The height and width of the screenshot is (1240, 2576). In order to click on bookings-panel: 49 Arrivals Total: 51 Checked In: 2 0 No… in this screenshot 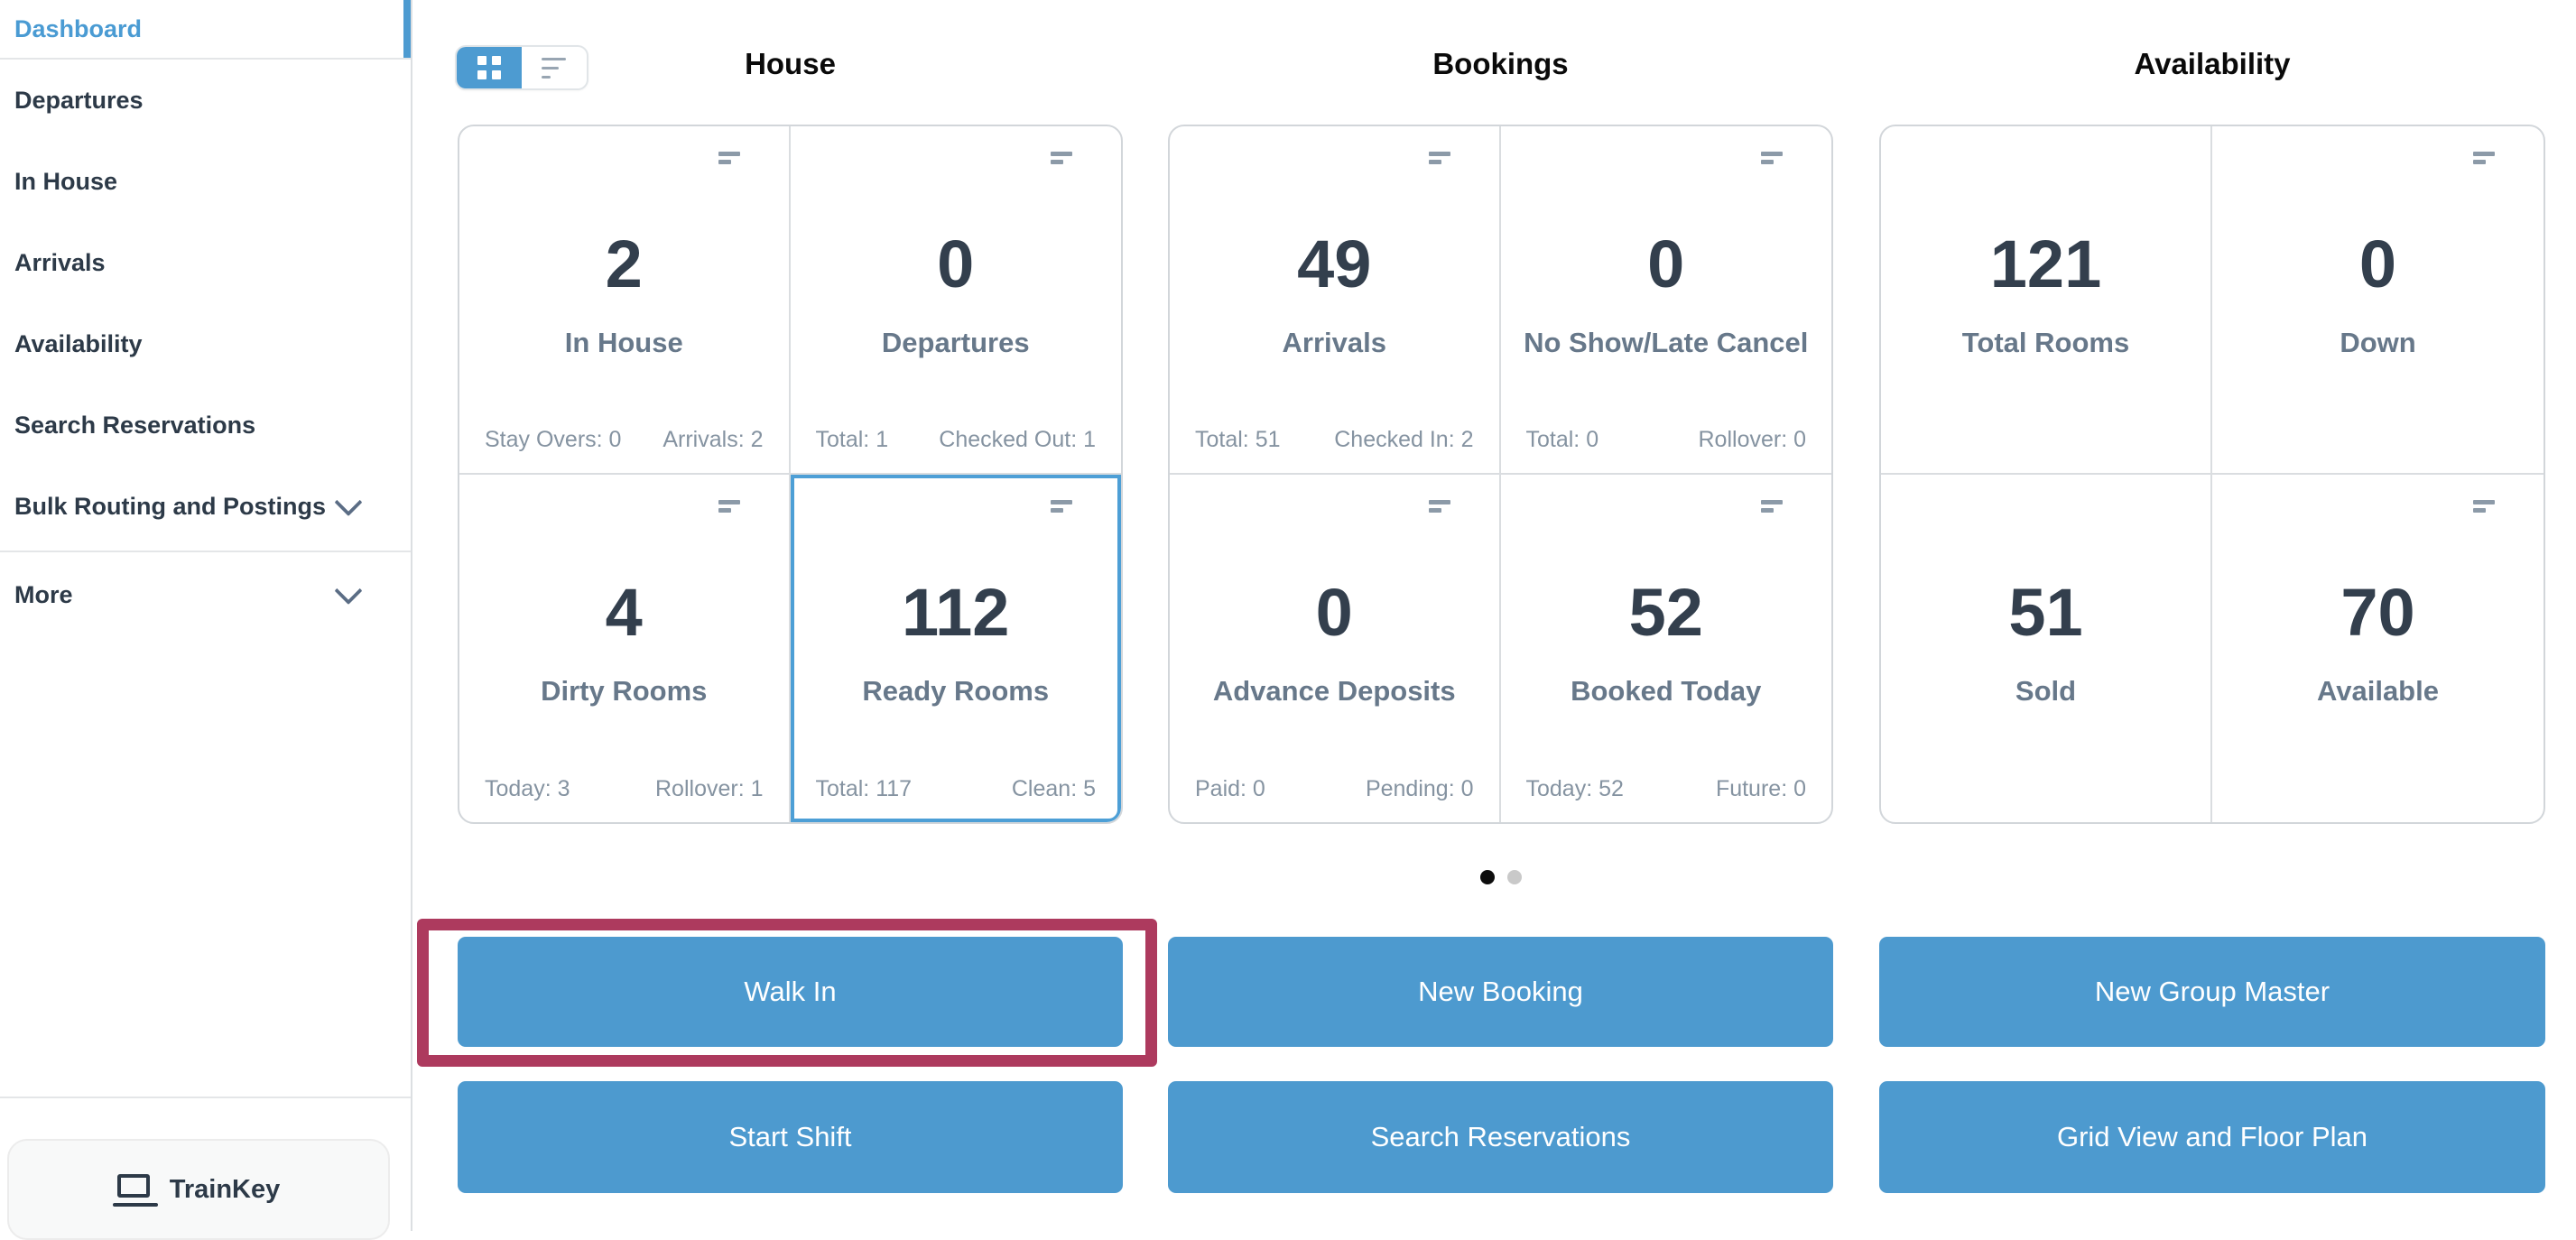, I will do `click(1500, 475)`.